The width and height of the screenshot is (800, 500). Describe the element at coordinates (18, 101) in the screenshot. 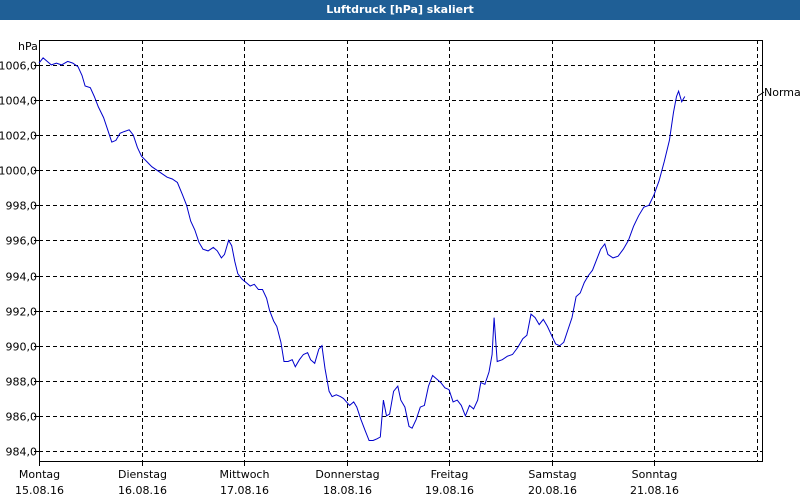

I see `y-tick-label: 1004,0` at that location.